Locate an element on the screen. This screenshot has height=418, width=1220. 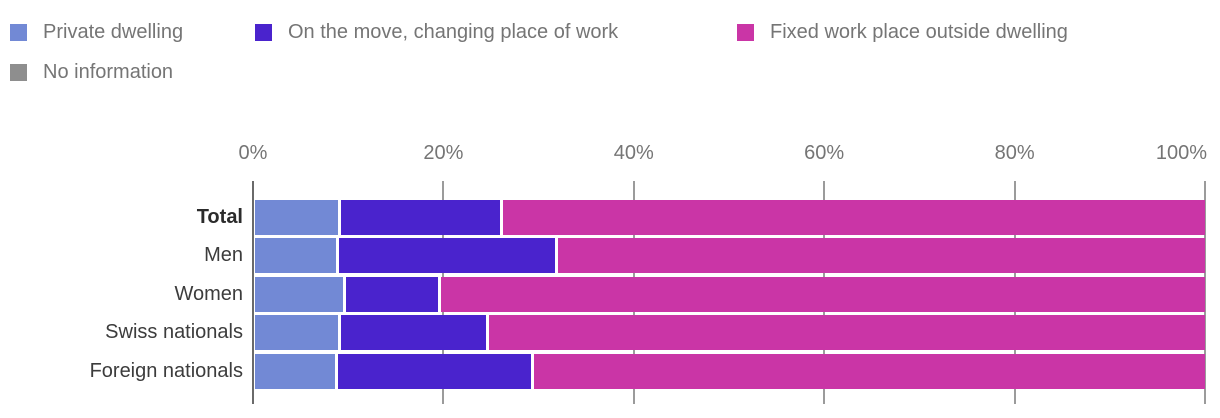
x-tick-label-20: 20% is located at coordinates (443, 153).